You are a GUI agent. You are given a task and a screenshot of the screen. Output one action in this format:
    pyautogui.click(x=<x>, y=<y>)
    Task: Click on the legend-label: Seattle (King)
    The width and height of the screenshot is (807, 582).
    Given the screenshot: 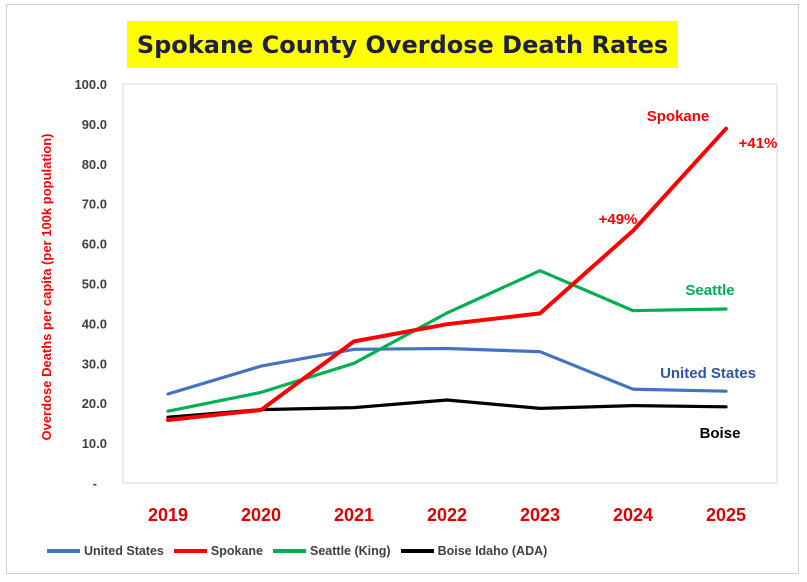 What is the action you would take?
    pyautogui.click(x=350, y=551)
    